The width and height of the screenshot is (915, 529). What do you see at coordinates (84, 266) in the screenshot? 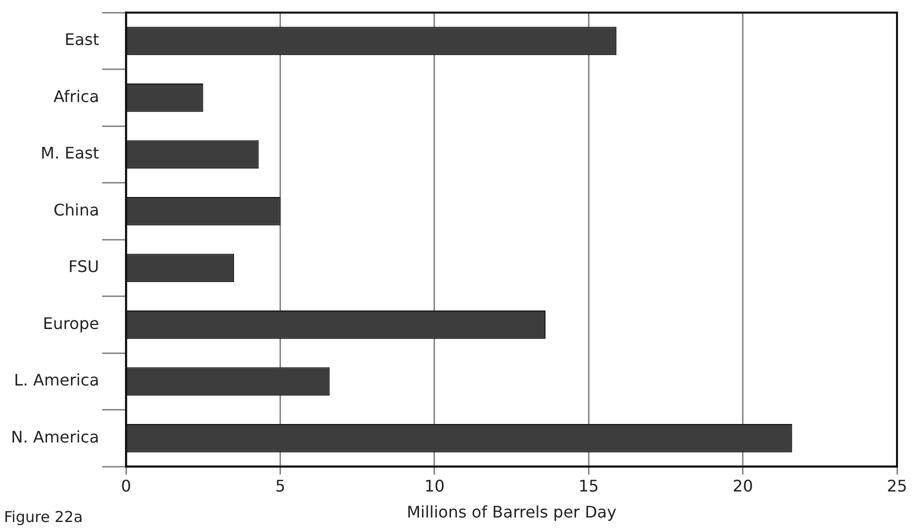
I see `y-tick-label: FSU` at bounding box center [84, 266].